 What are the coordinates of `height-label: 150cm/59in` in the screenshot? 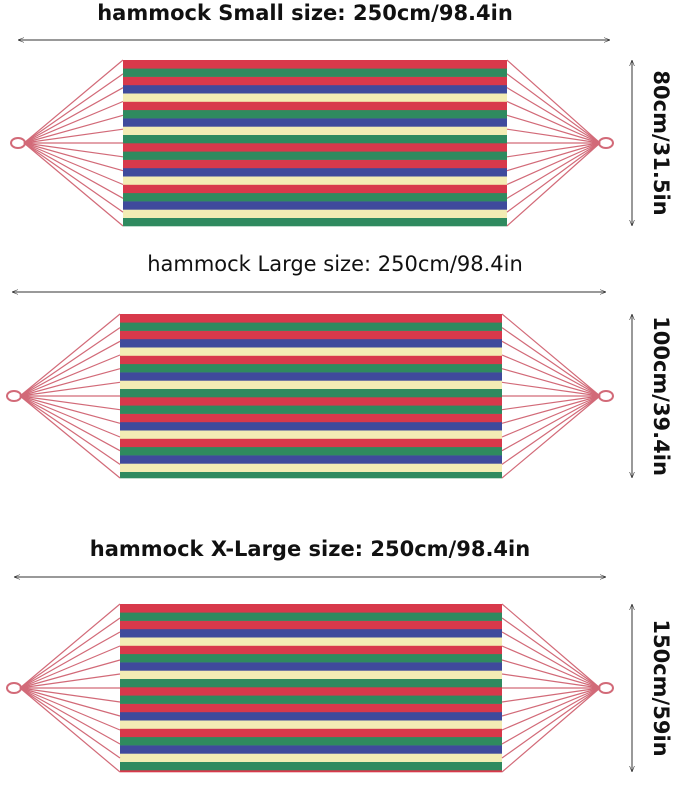 It's located at (661, 687).